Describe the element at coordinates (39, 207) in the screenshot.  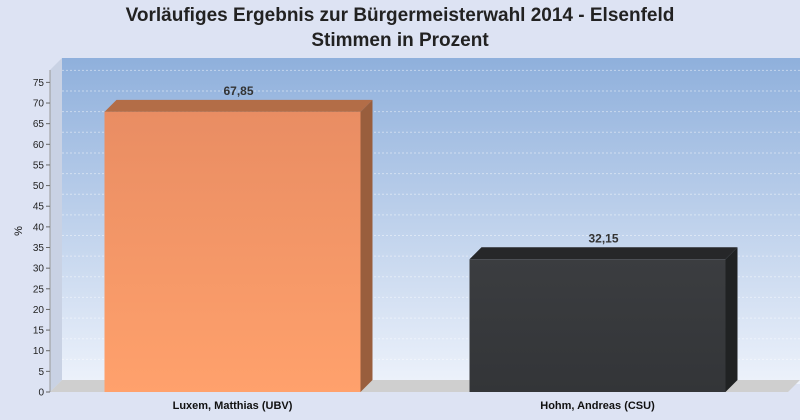
I see `y-tick-label: 45` at that location.